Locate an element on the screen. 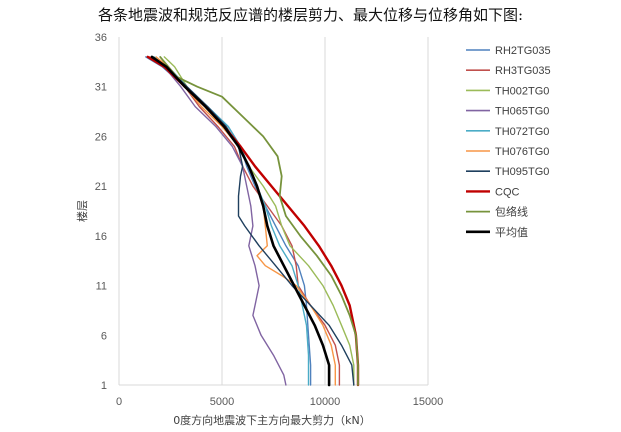  legend-entry: CQC is located at coordinates (493, 192).